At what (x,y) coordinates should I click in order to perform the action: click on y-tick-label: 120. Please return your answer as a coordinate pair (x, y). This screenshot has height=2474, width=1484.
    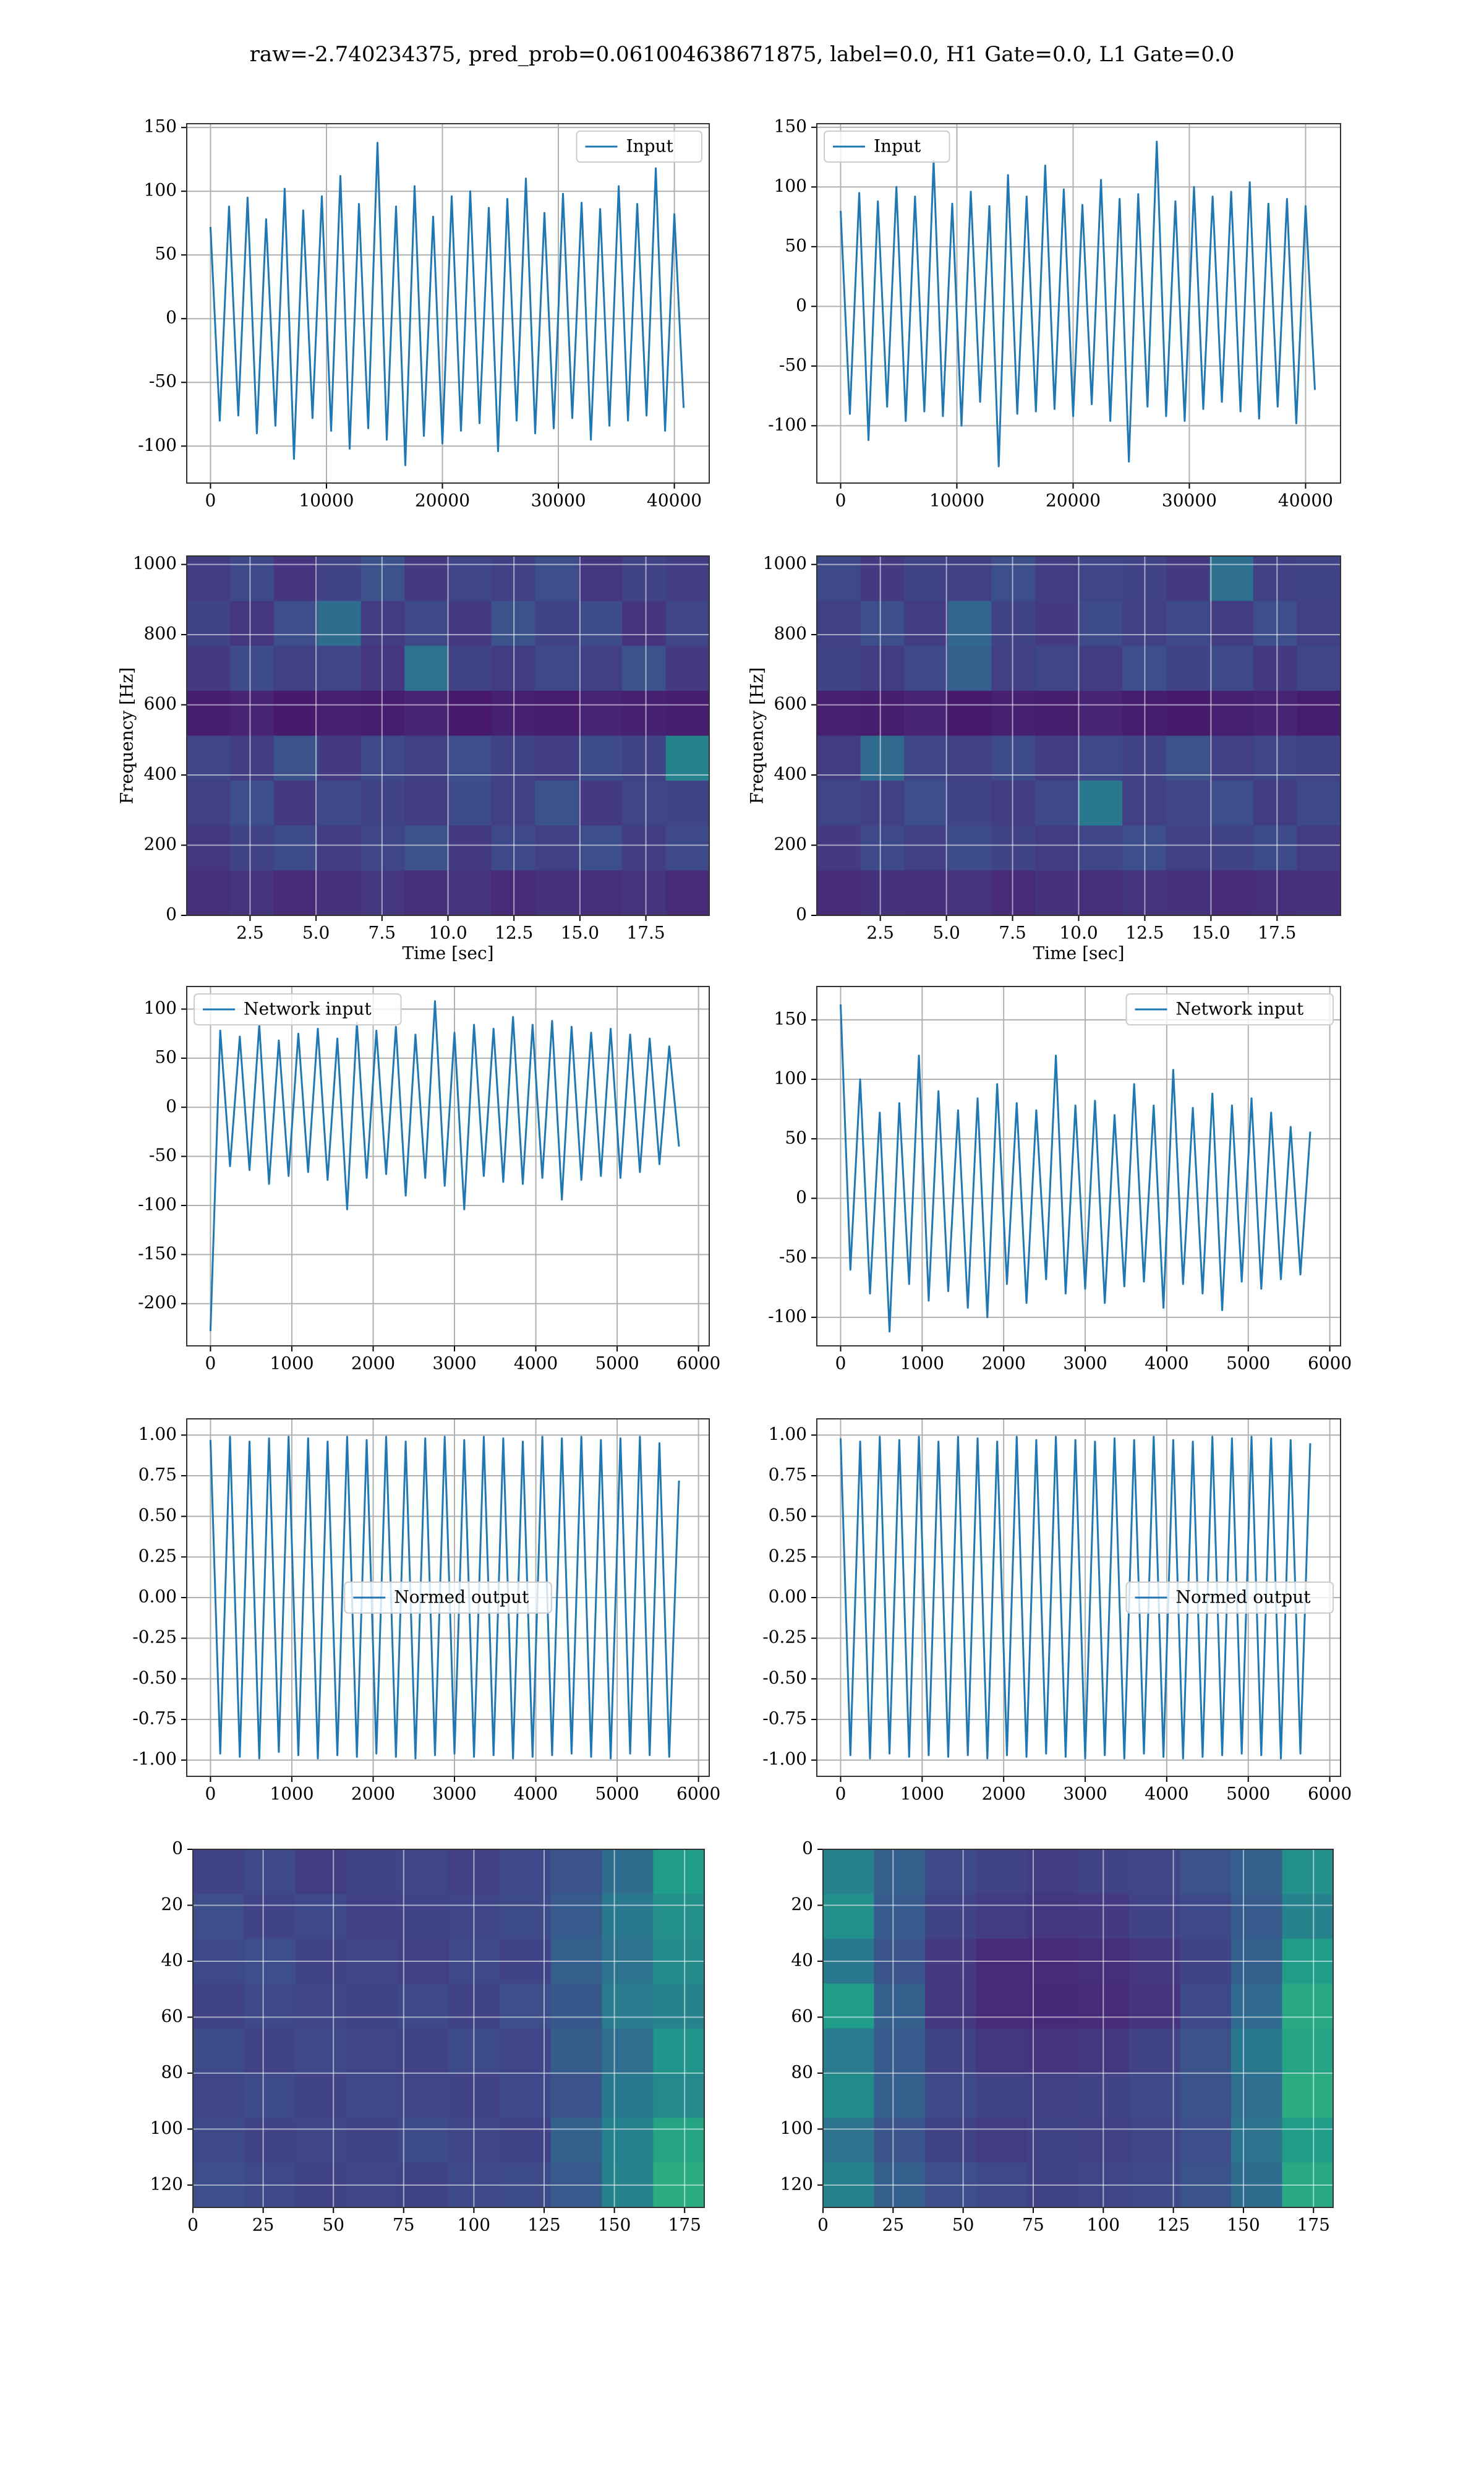
    Looking at the image, I should click on (166, 2183).